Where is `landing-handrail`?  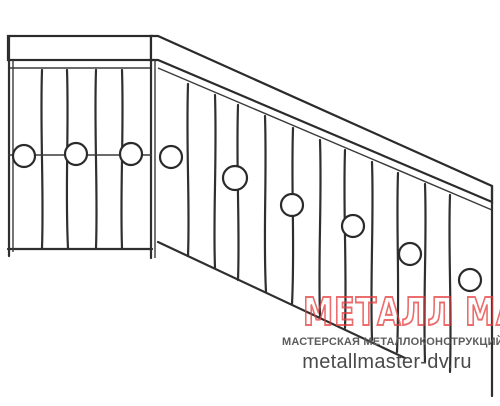 landing-handrail is located at coordinates (80, 48).